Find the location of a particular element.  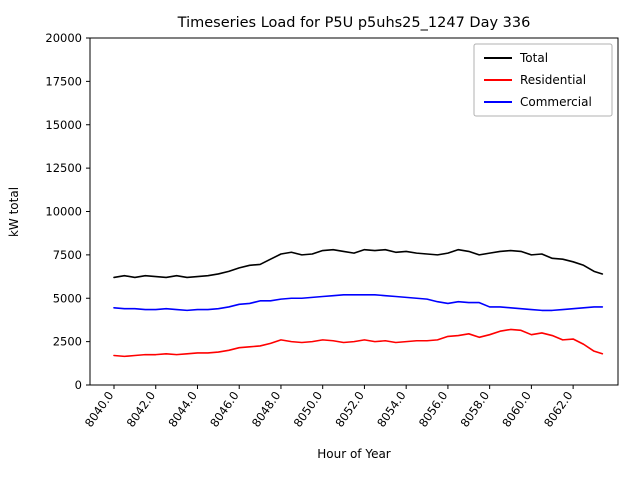

x-tick-label: 8042.0 is located at coordinates (141, 409).